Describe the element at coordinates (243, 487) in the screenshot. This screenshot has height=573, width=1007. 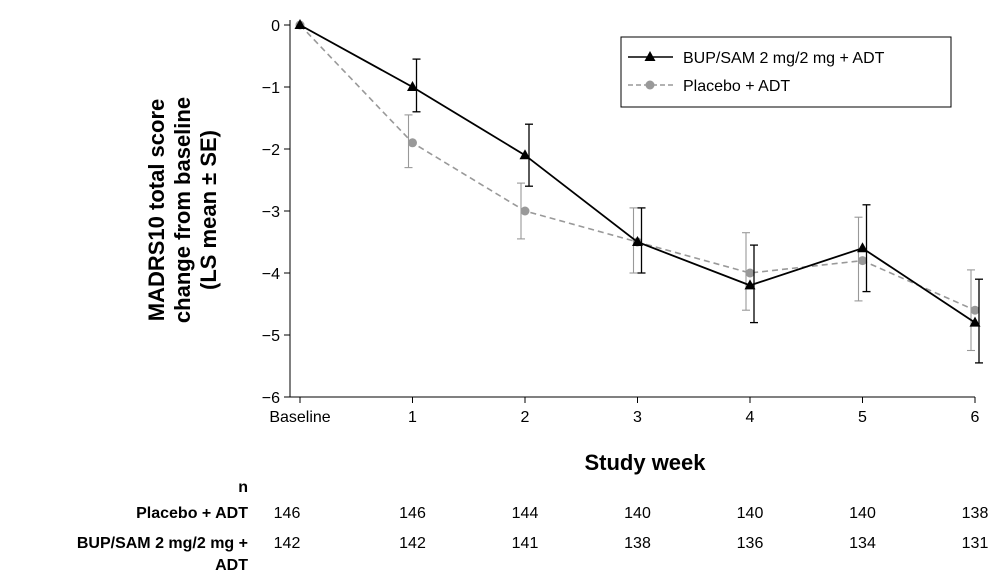
I see `n-table-header: n` at that location.